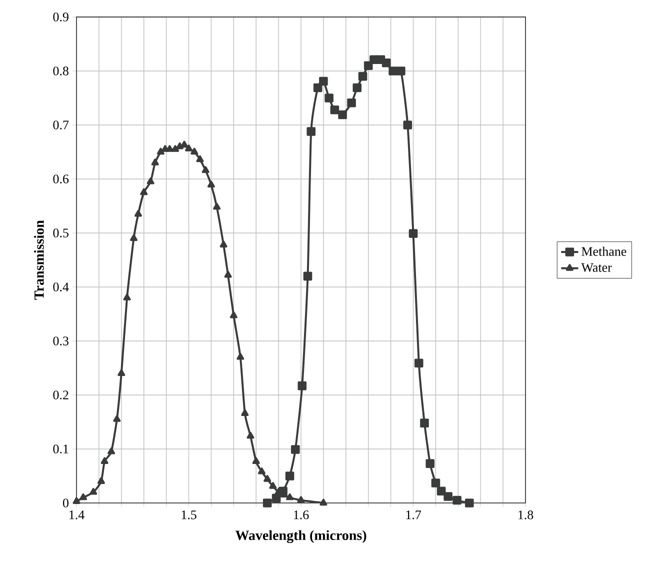 The height and width of the screenshot is (580, 666). Describe the element at coordinates (596, 267) in the screenshot. I see `legend-label: Water` at that location.